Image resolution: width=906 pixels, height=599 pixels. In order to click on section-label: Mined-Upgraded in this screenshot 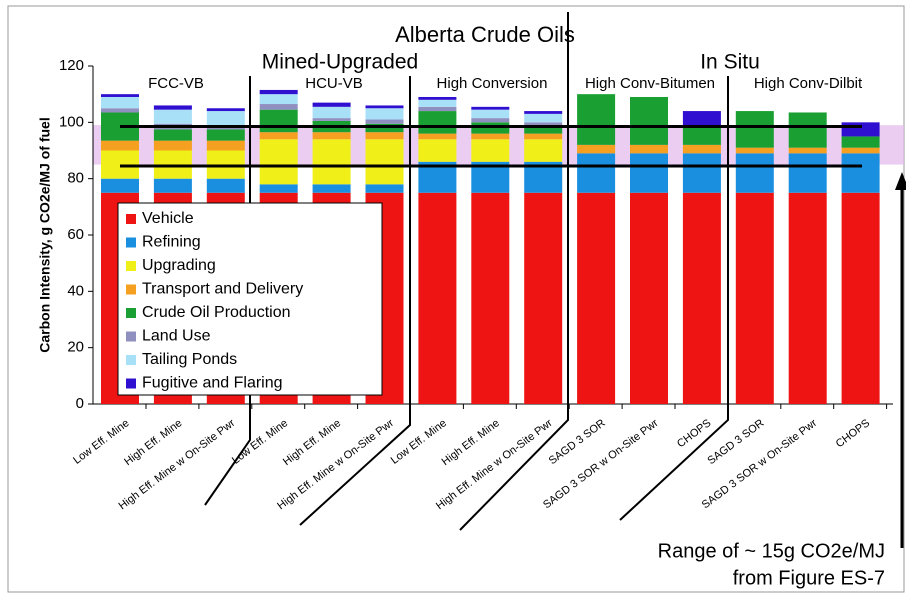, I will do `click(340, 62)`.